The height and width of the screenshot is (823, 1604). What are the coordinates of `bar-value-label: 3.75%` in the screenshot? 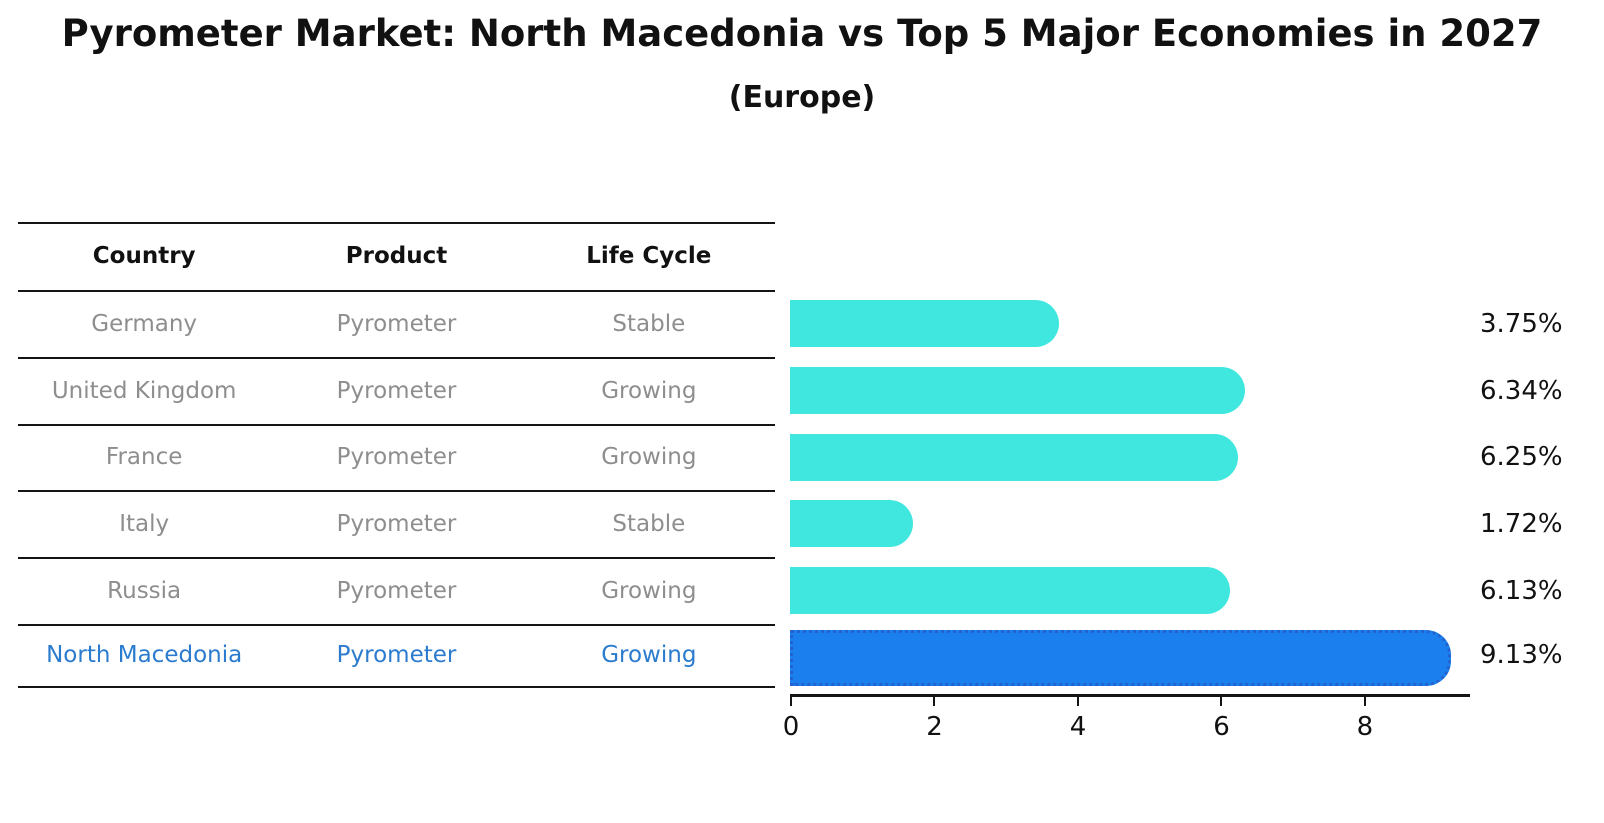 It's located at (1521, 323).